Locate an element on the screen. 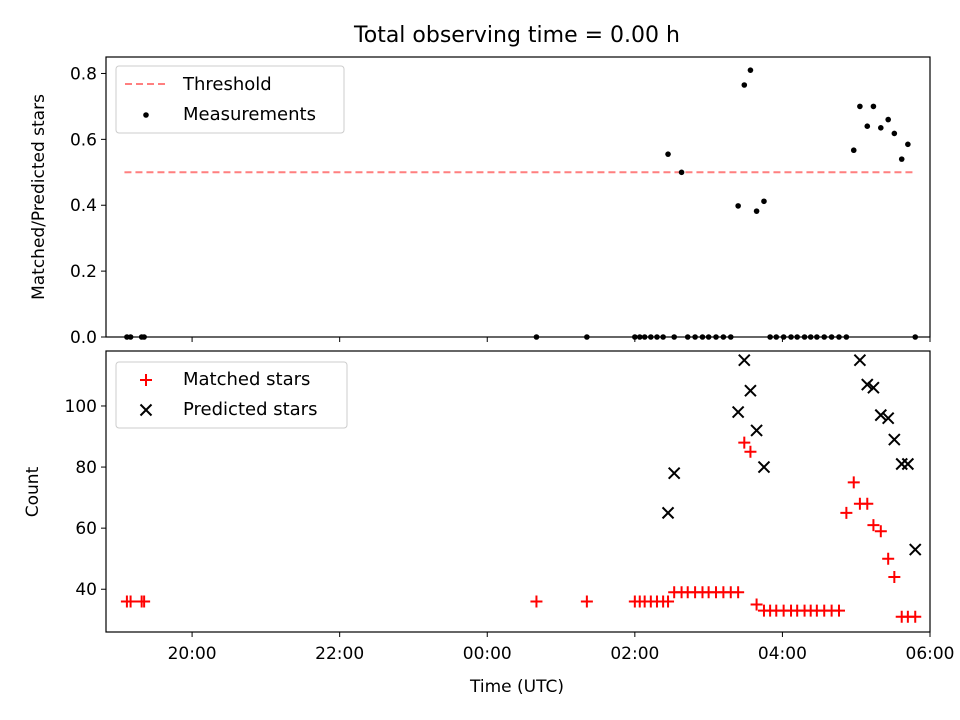 This screenshot has width=960, height=720. legend-plus-mark is located at coordinates (146, 380).